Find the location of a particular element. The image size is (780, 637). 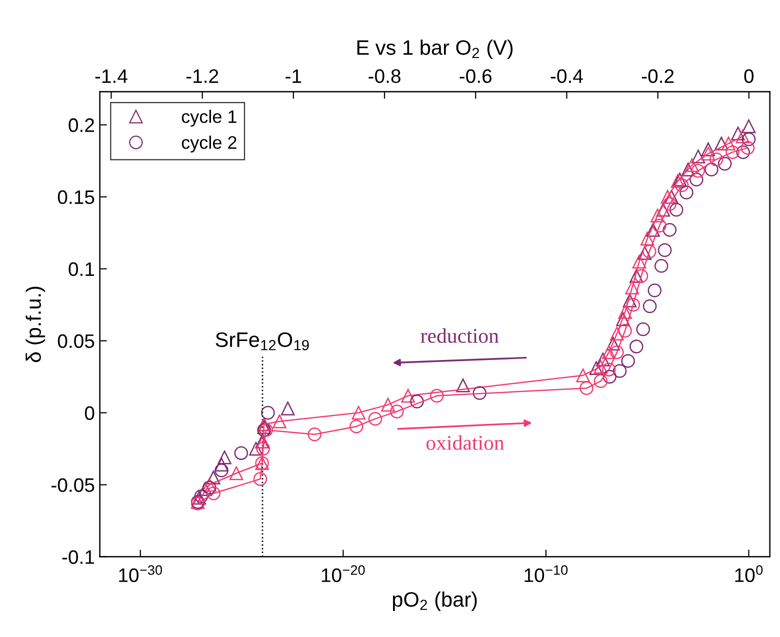

legend-label: cycle 1 is located at coordinates (209, 118).